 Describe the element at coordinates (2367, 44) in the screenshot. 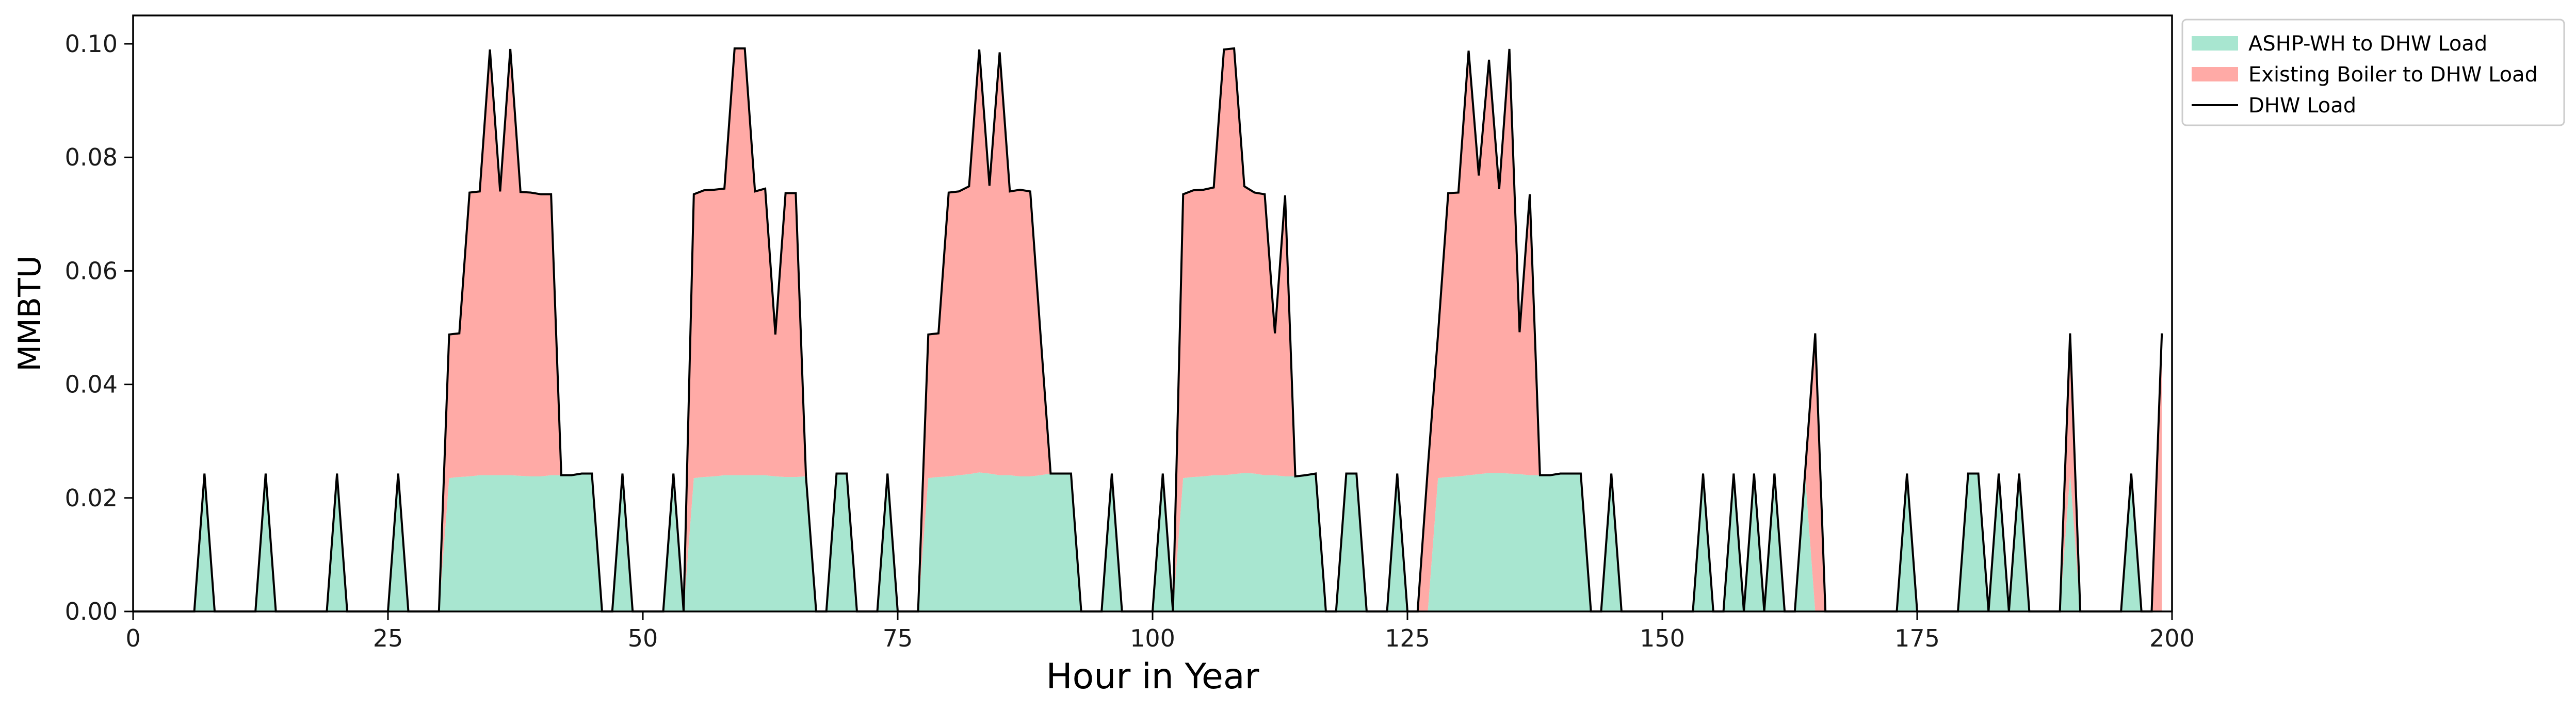

I see `legend-label: ASHP-WH to DHW Load` at that location.